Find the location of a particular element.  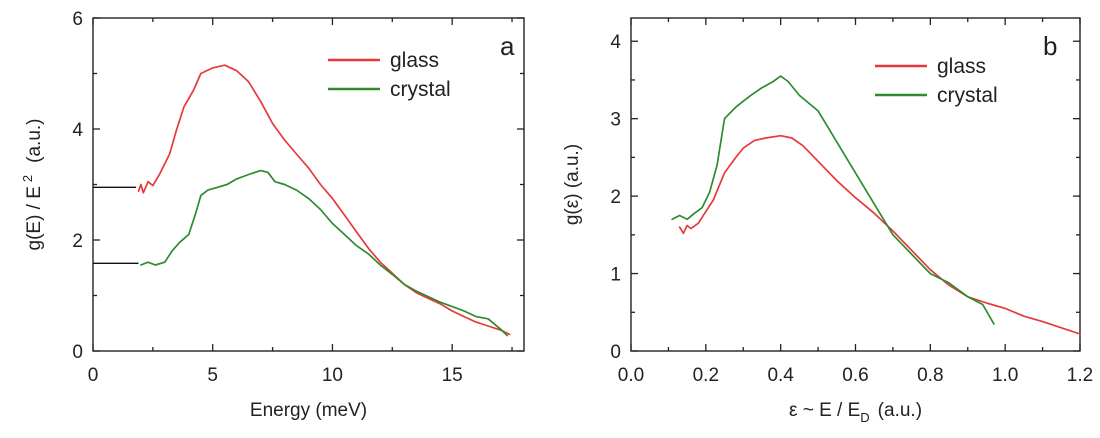

panel-b-legend-label-glass: glass is located at coordinates (961, 66).